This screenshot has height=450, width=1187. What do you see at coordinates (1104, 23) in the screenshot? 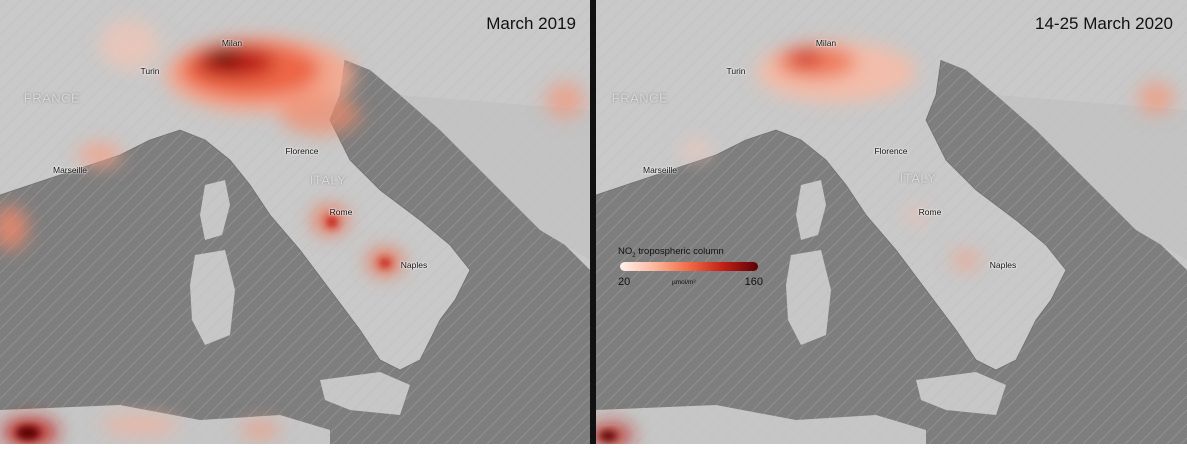
I see `panel-title: 14-25 March 2020` at bounding box center [1104, 23].